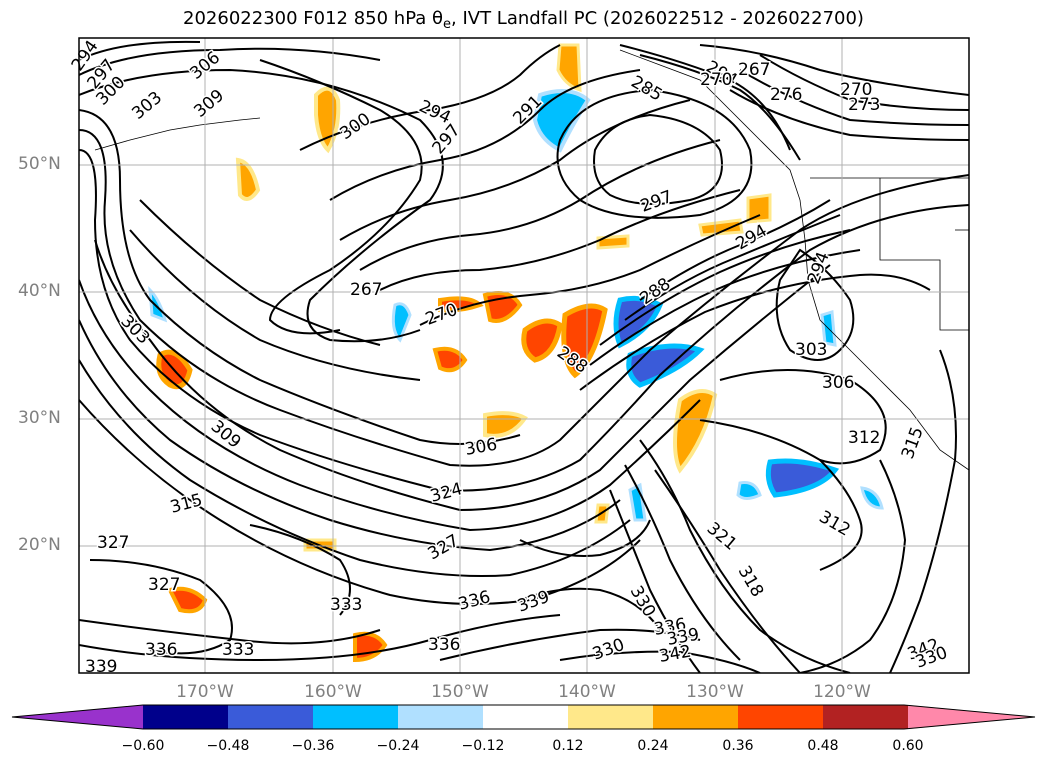 The width and height of the screenshot is (1047, 767). Describe the element at coordinates (39, 291) in the screenshot. I see `lat-label-40n: 40°N` at that location.